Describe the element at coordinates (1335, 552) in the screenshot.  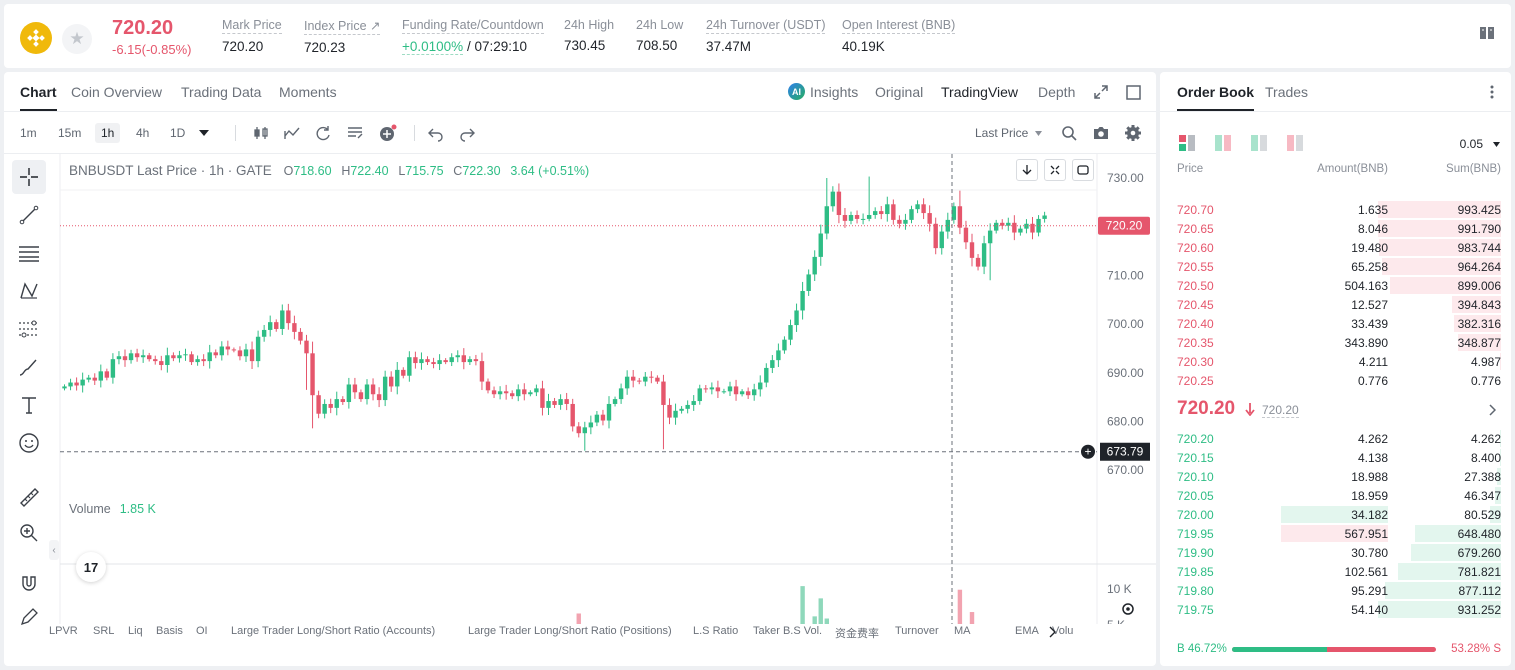
I see `bid-row: 719.90 30.780 679.260` at that location.